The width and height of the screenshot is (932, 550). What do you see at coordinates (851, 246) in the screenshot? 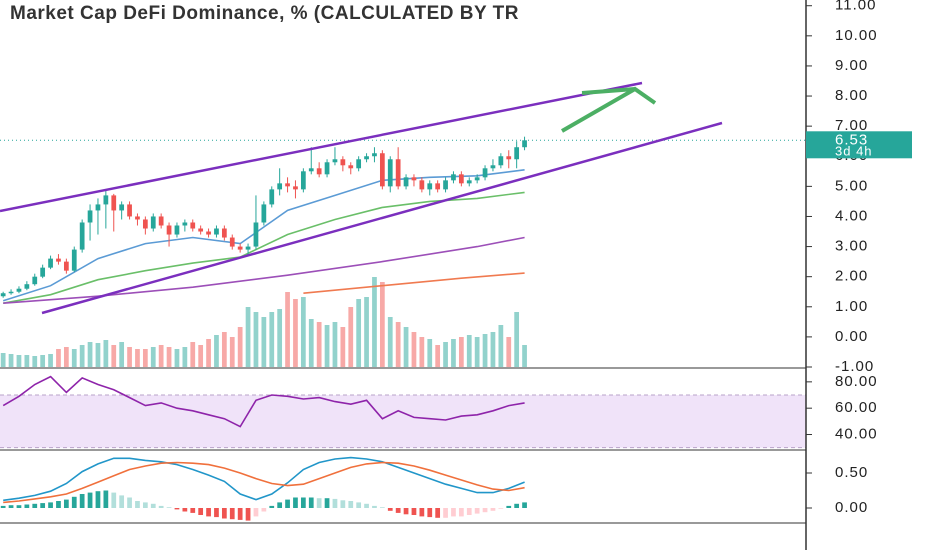
I see `y-tick-label: 3.00` at bounding box center [851, 246].